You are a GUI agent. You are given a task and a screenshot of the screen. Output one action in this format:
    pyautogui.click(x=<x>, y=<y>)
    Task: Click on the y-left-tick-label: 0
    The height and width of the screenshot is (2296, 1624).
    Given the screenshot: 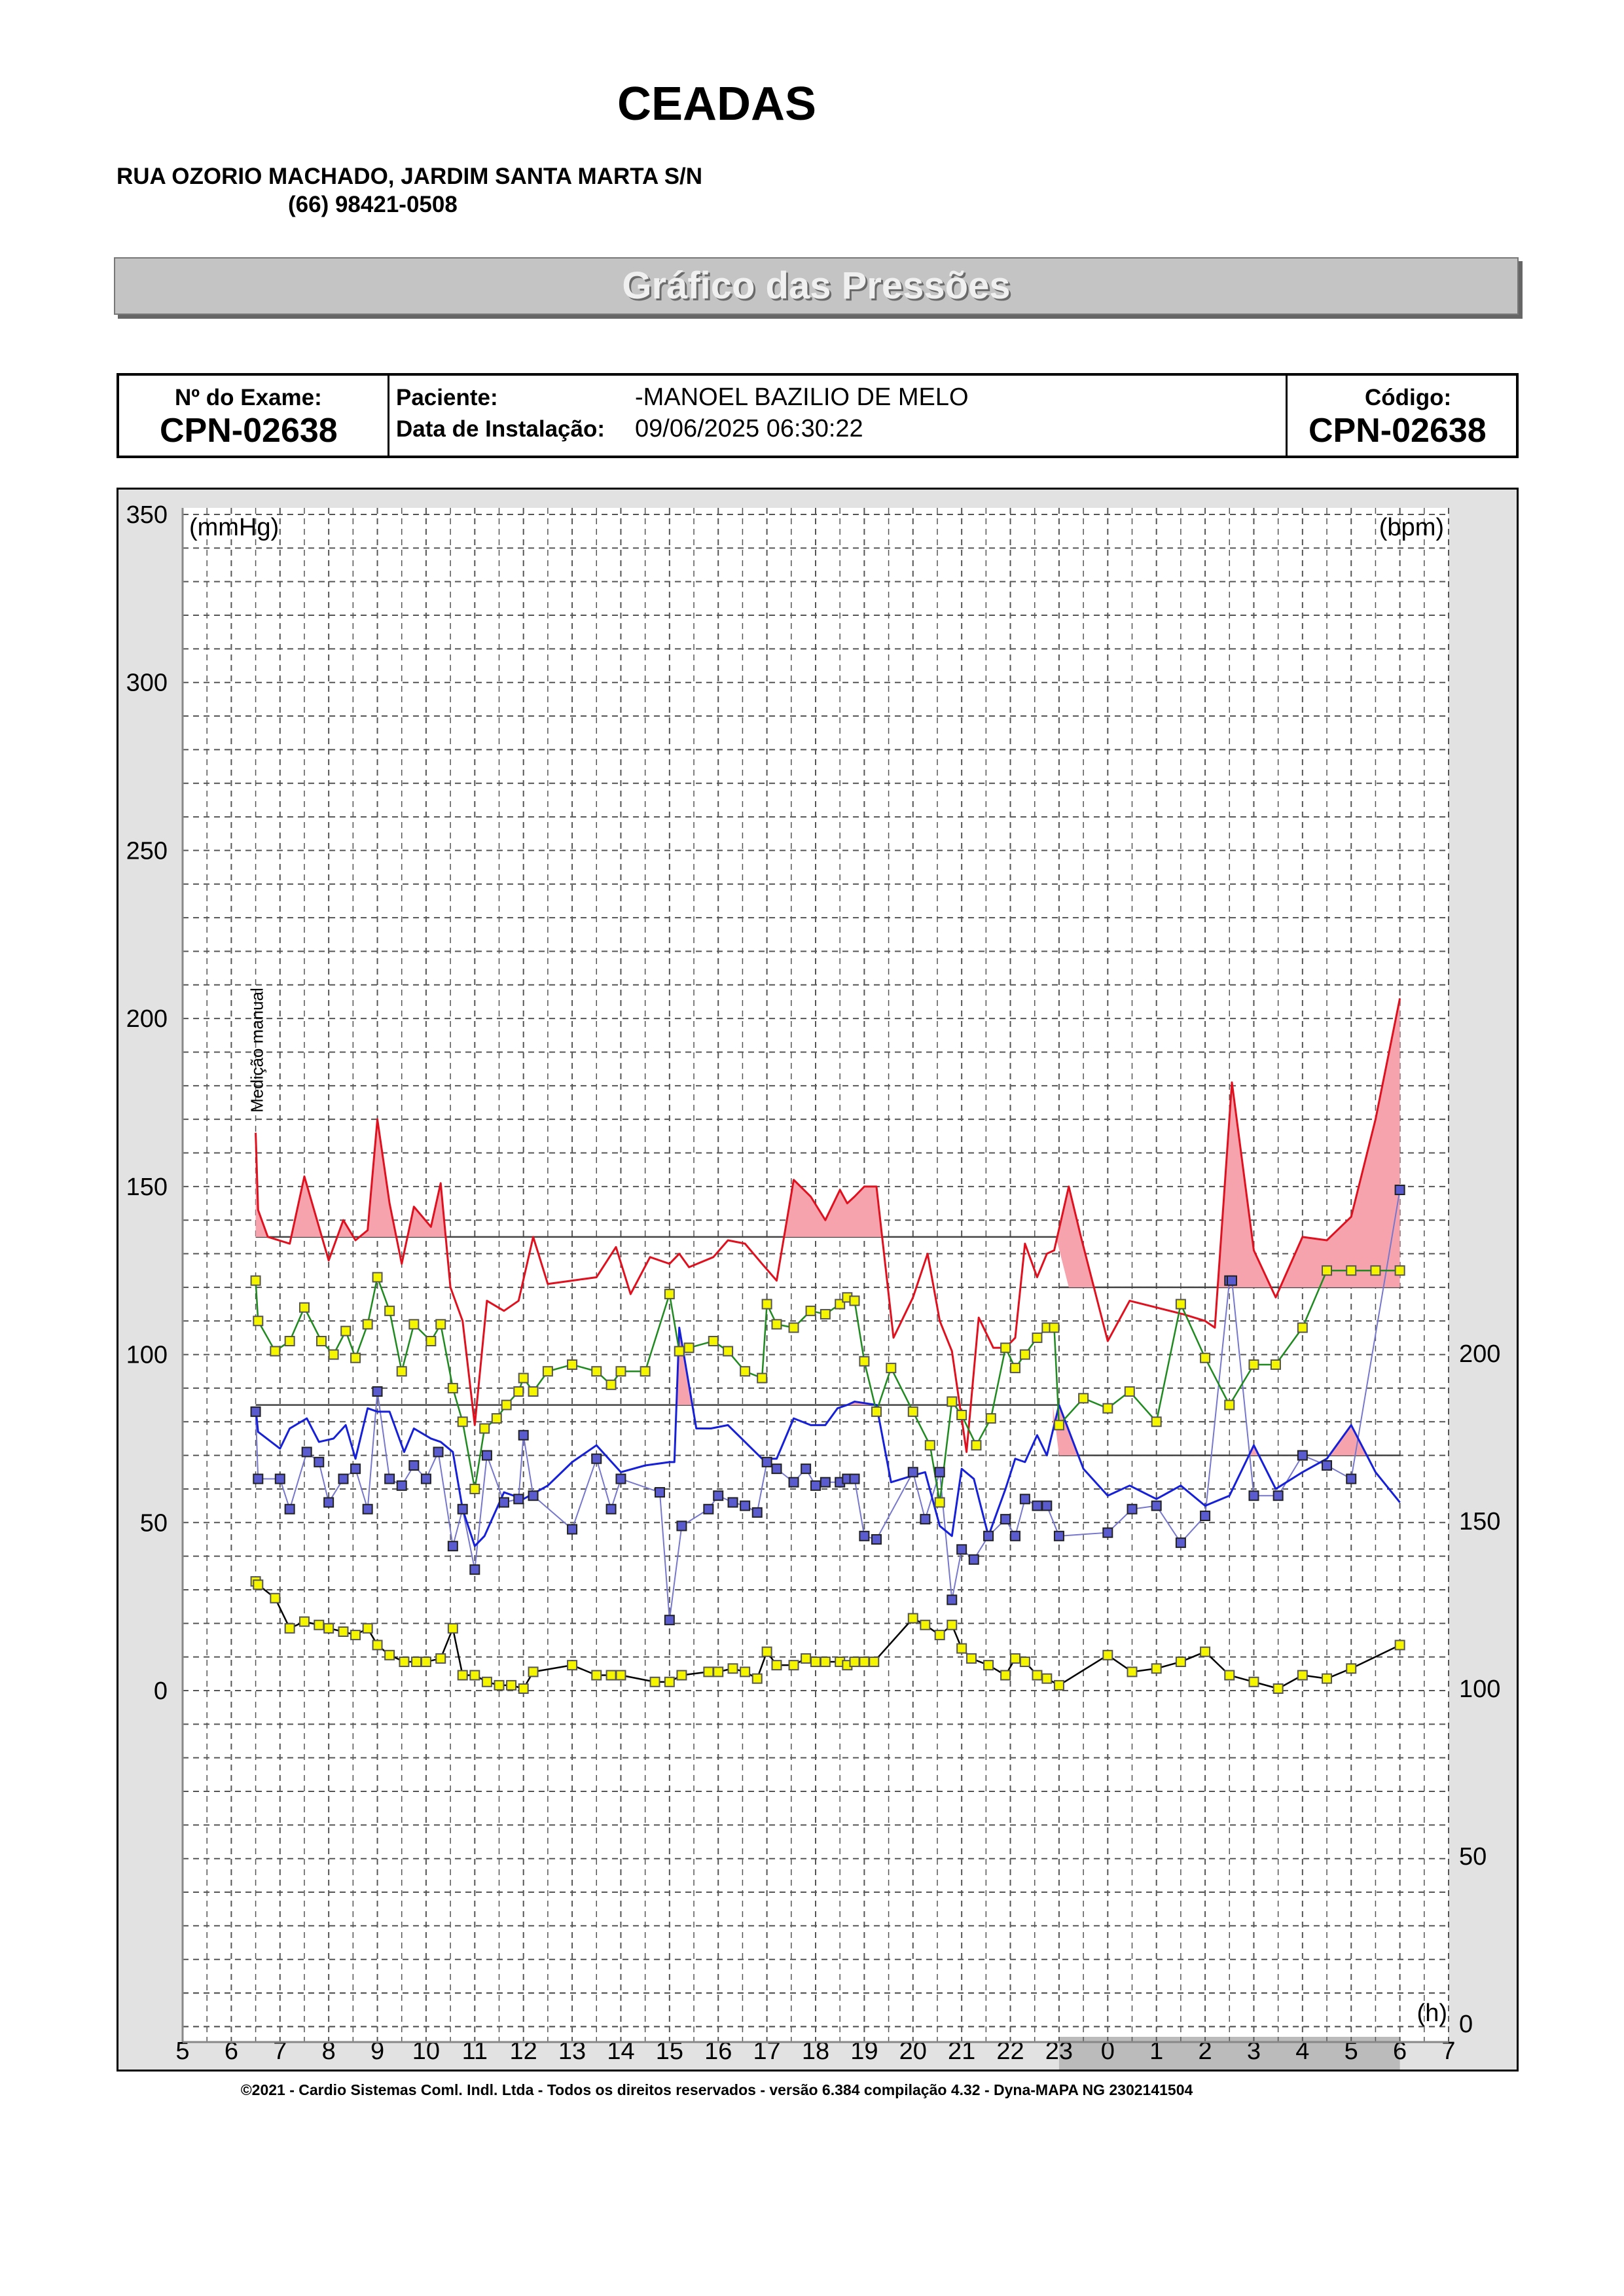 What is the action you would take?
    pyautogui.click(x=161, y=1691)
    